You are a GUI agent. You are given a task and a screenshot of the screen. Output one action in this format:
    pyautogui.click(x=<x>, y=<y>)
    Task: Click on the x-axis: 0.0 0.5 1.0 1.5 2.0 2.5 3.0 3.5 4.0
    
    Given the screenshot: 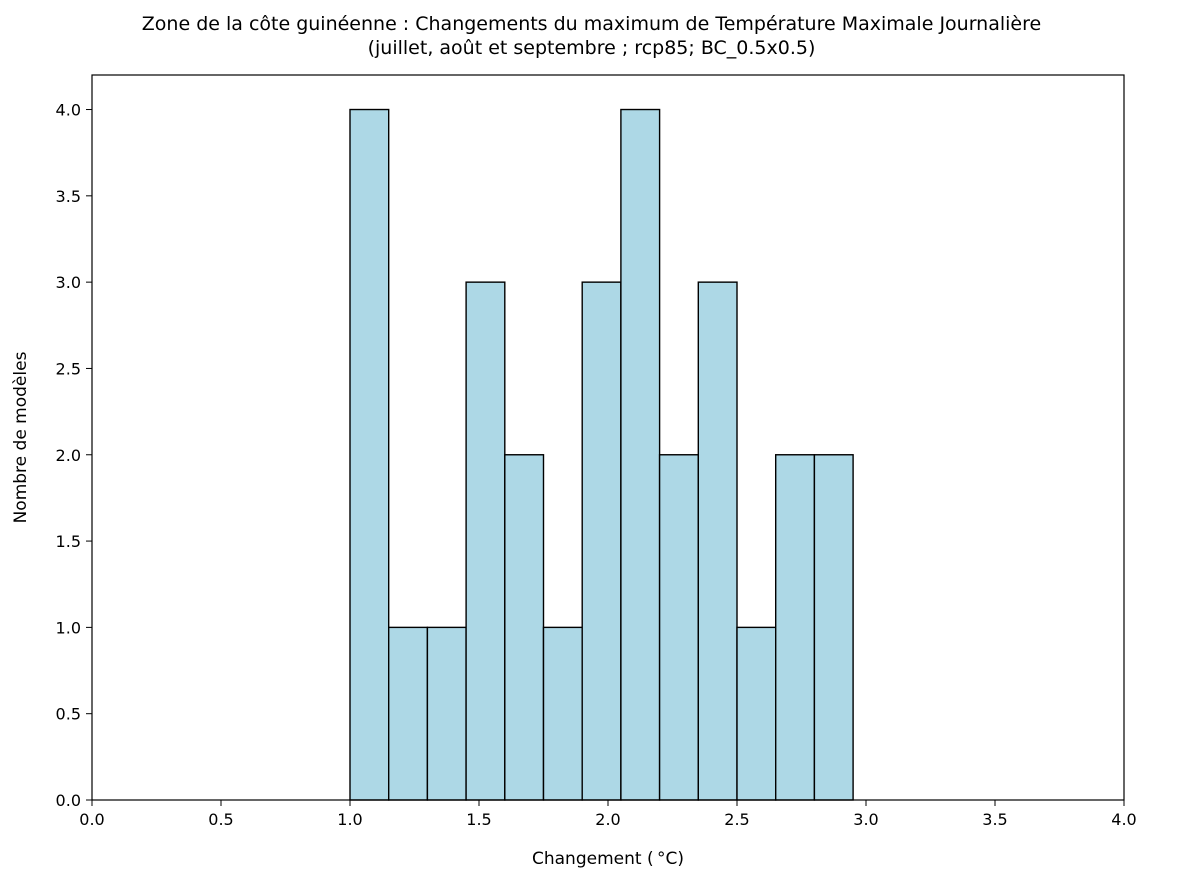 What is the action you would take?
    pyautogui.click(x=608, y=814)
    